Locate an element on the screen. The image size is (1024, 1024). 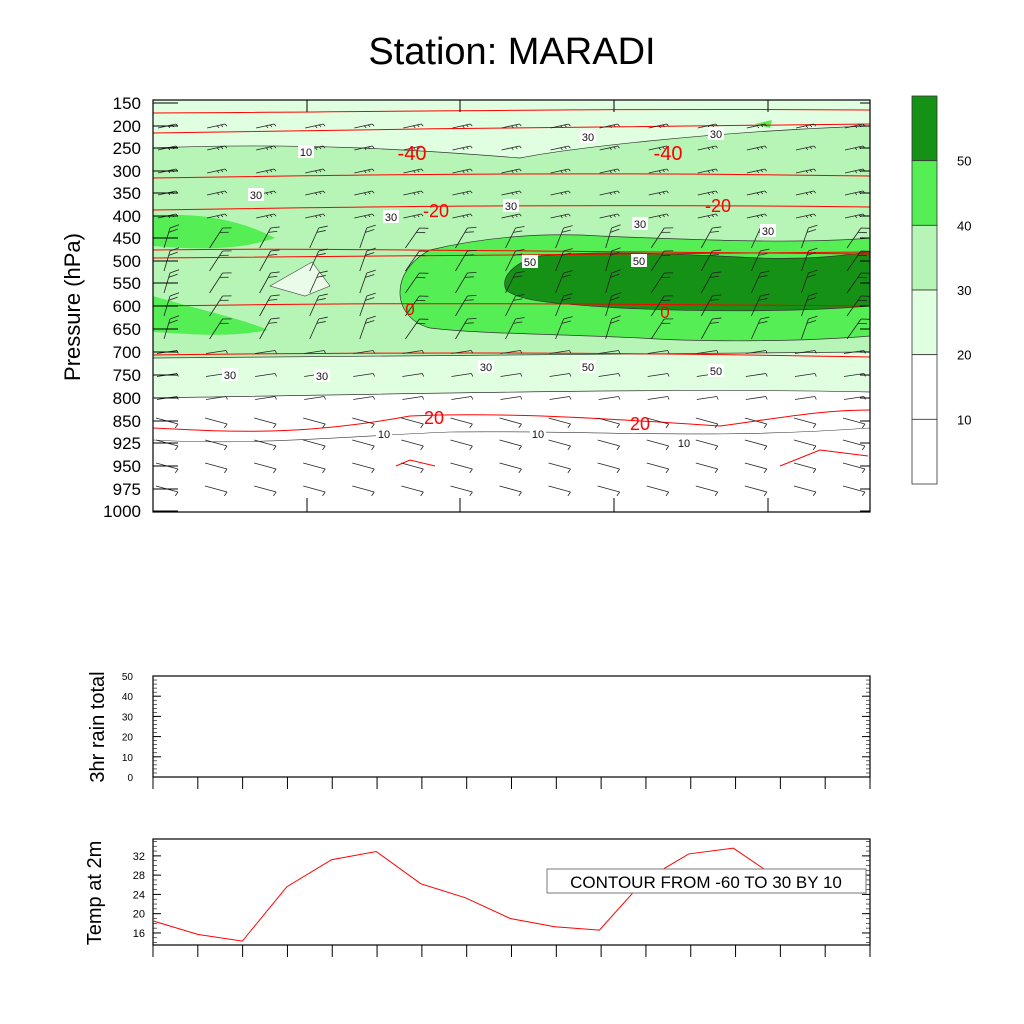
rain-y-tick-label: 20 is located at coordinates (128, 738).